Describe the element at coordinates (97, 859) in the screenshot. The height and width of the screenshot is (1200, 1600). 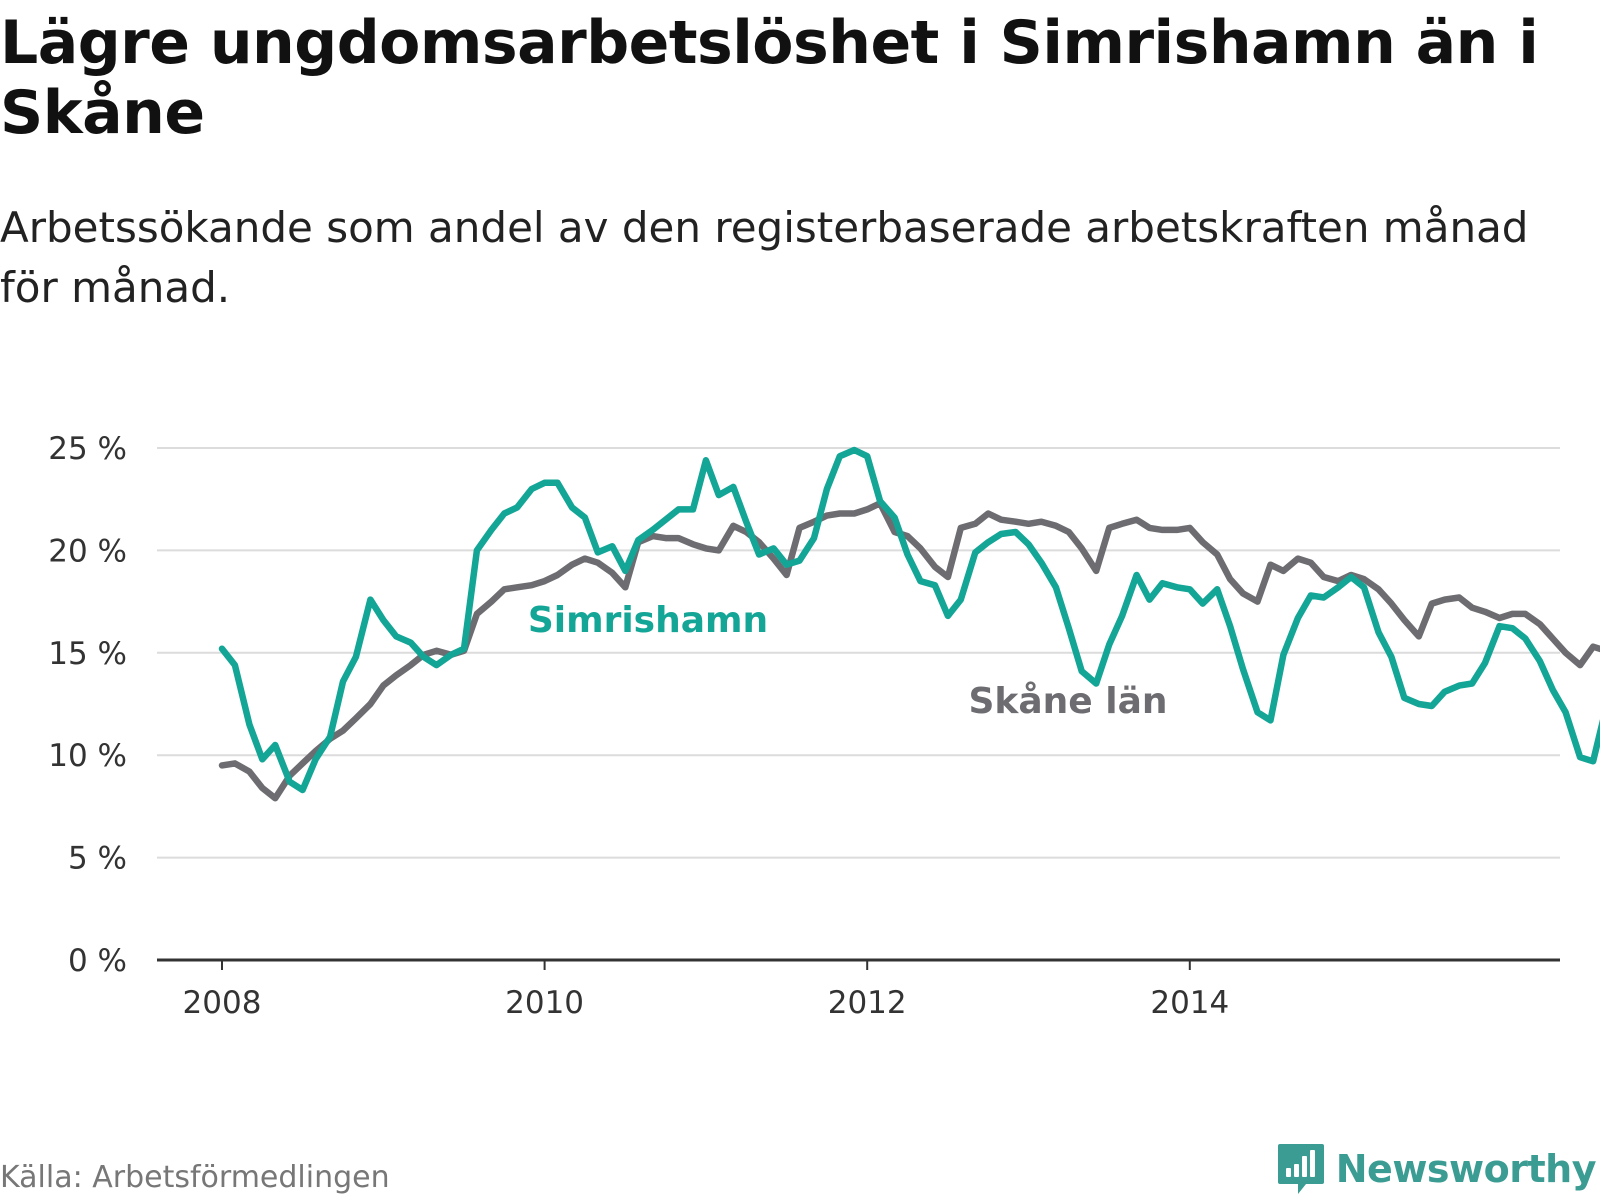
I see `y-tick-label: 5 %` at that location.